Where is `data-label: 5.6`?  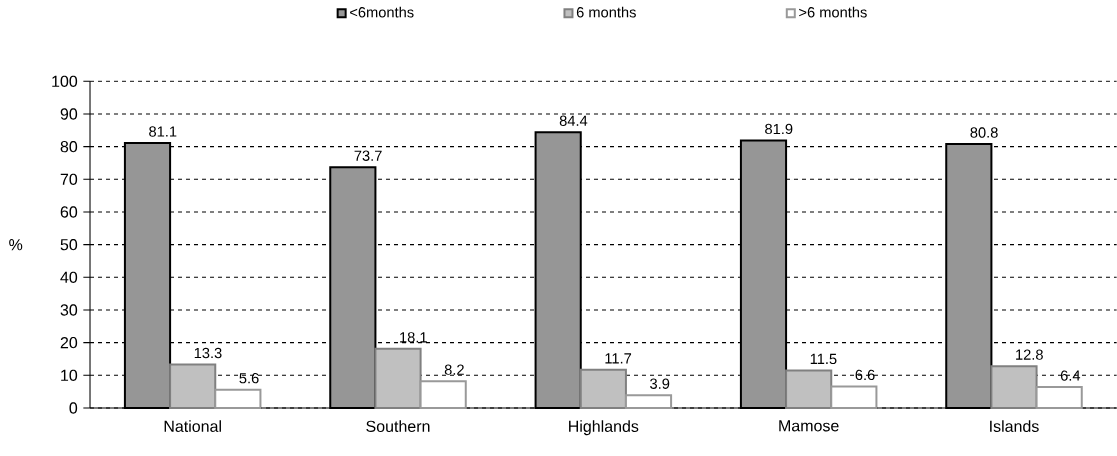
data-label: 5.6 is located at coordinates (249, 378).